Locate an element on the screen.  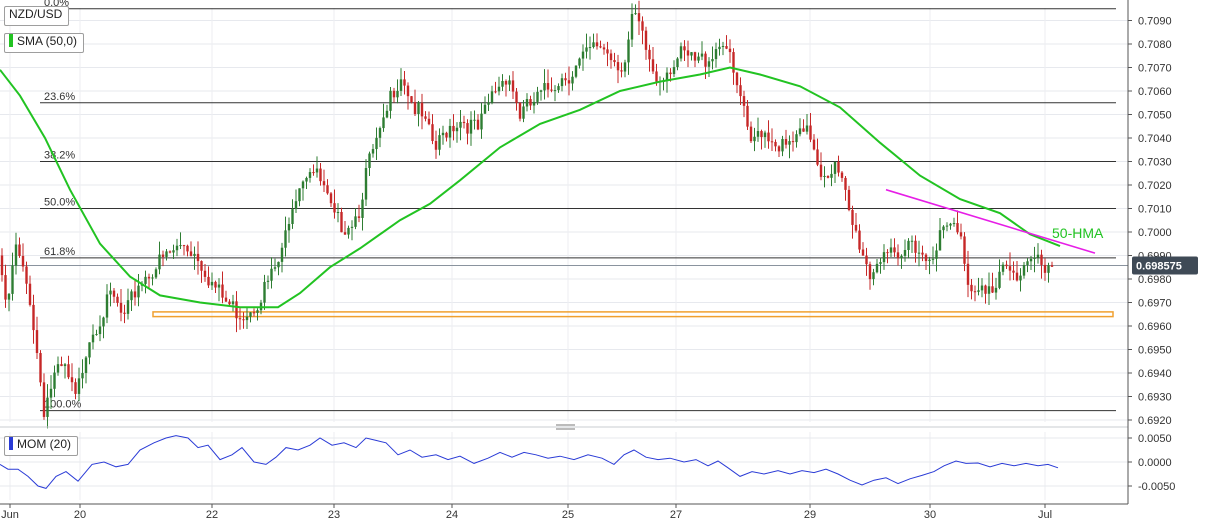
sma-label: SMA (50,0) is located at coordinates (44, 43).